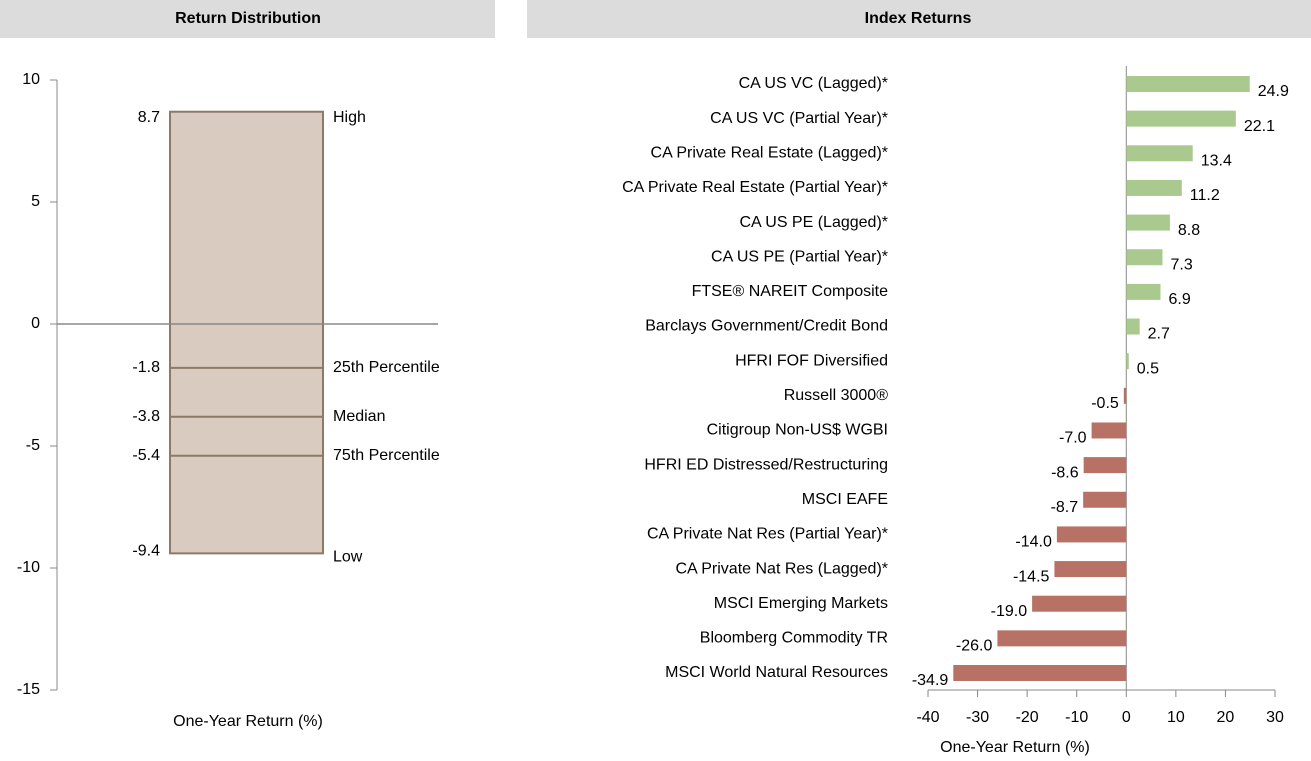 The height and width of the screenshot is (761, 1311). What do you see at coordinates (977, 717) in the screenshot?
I see `x-tick-label: -30` at bounding box center [977, 717].